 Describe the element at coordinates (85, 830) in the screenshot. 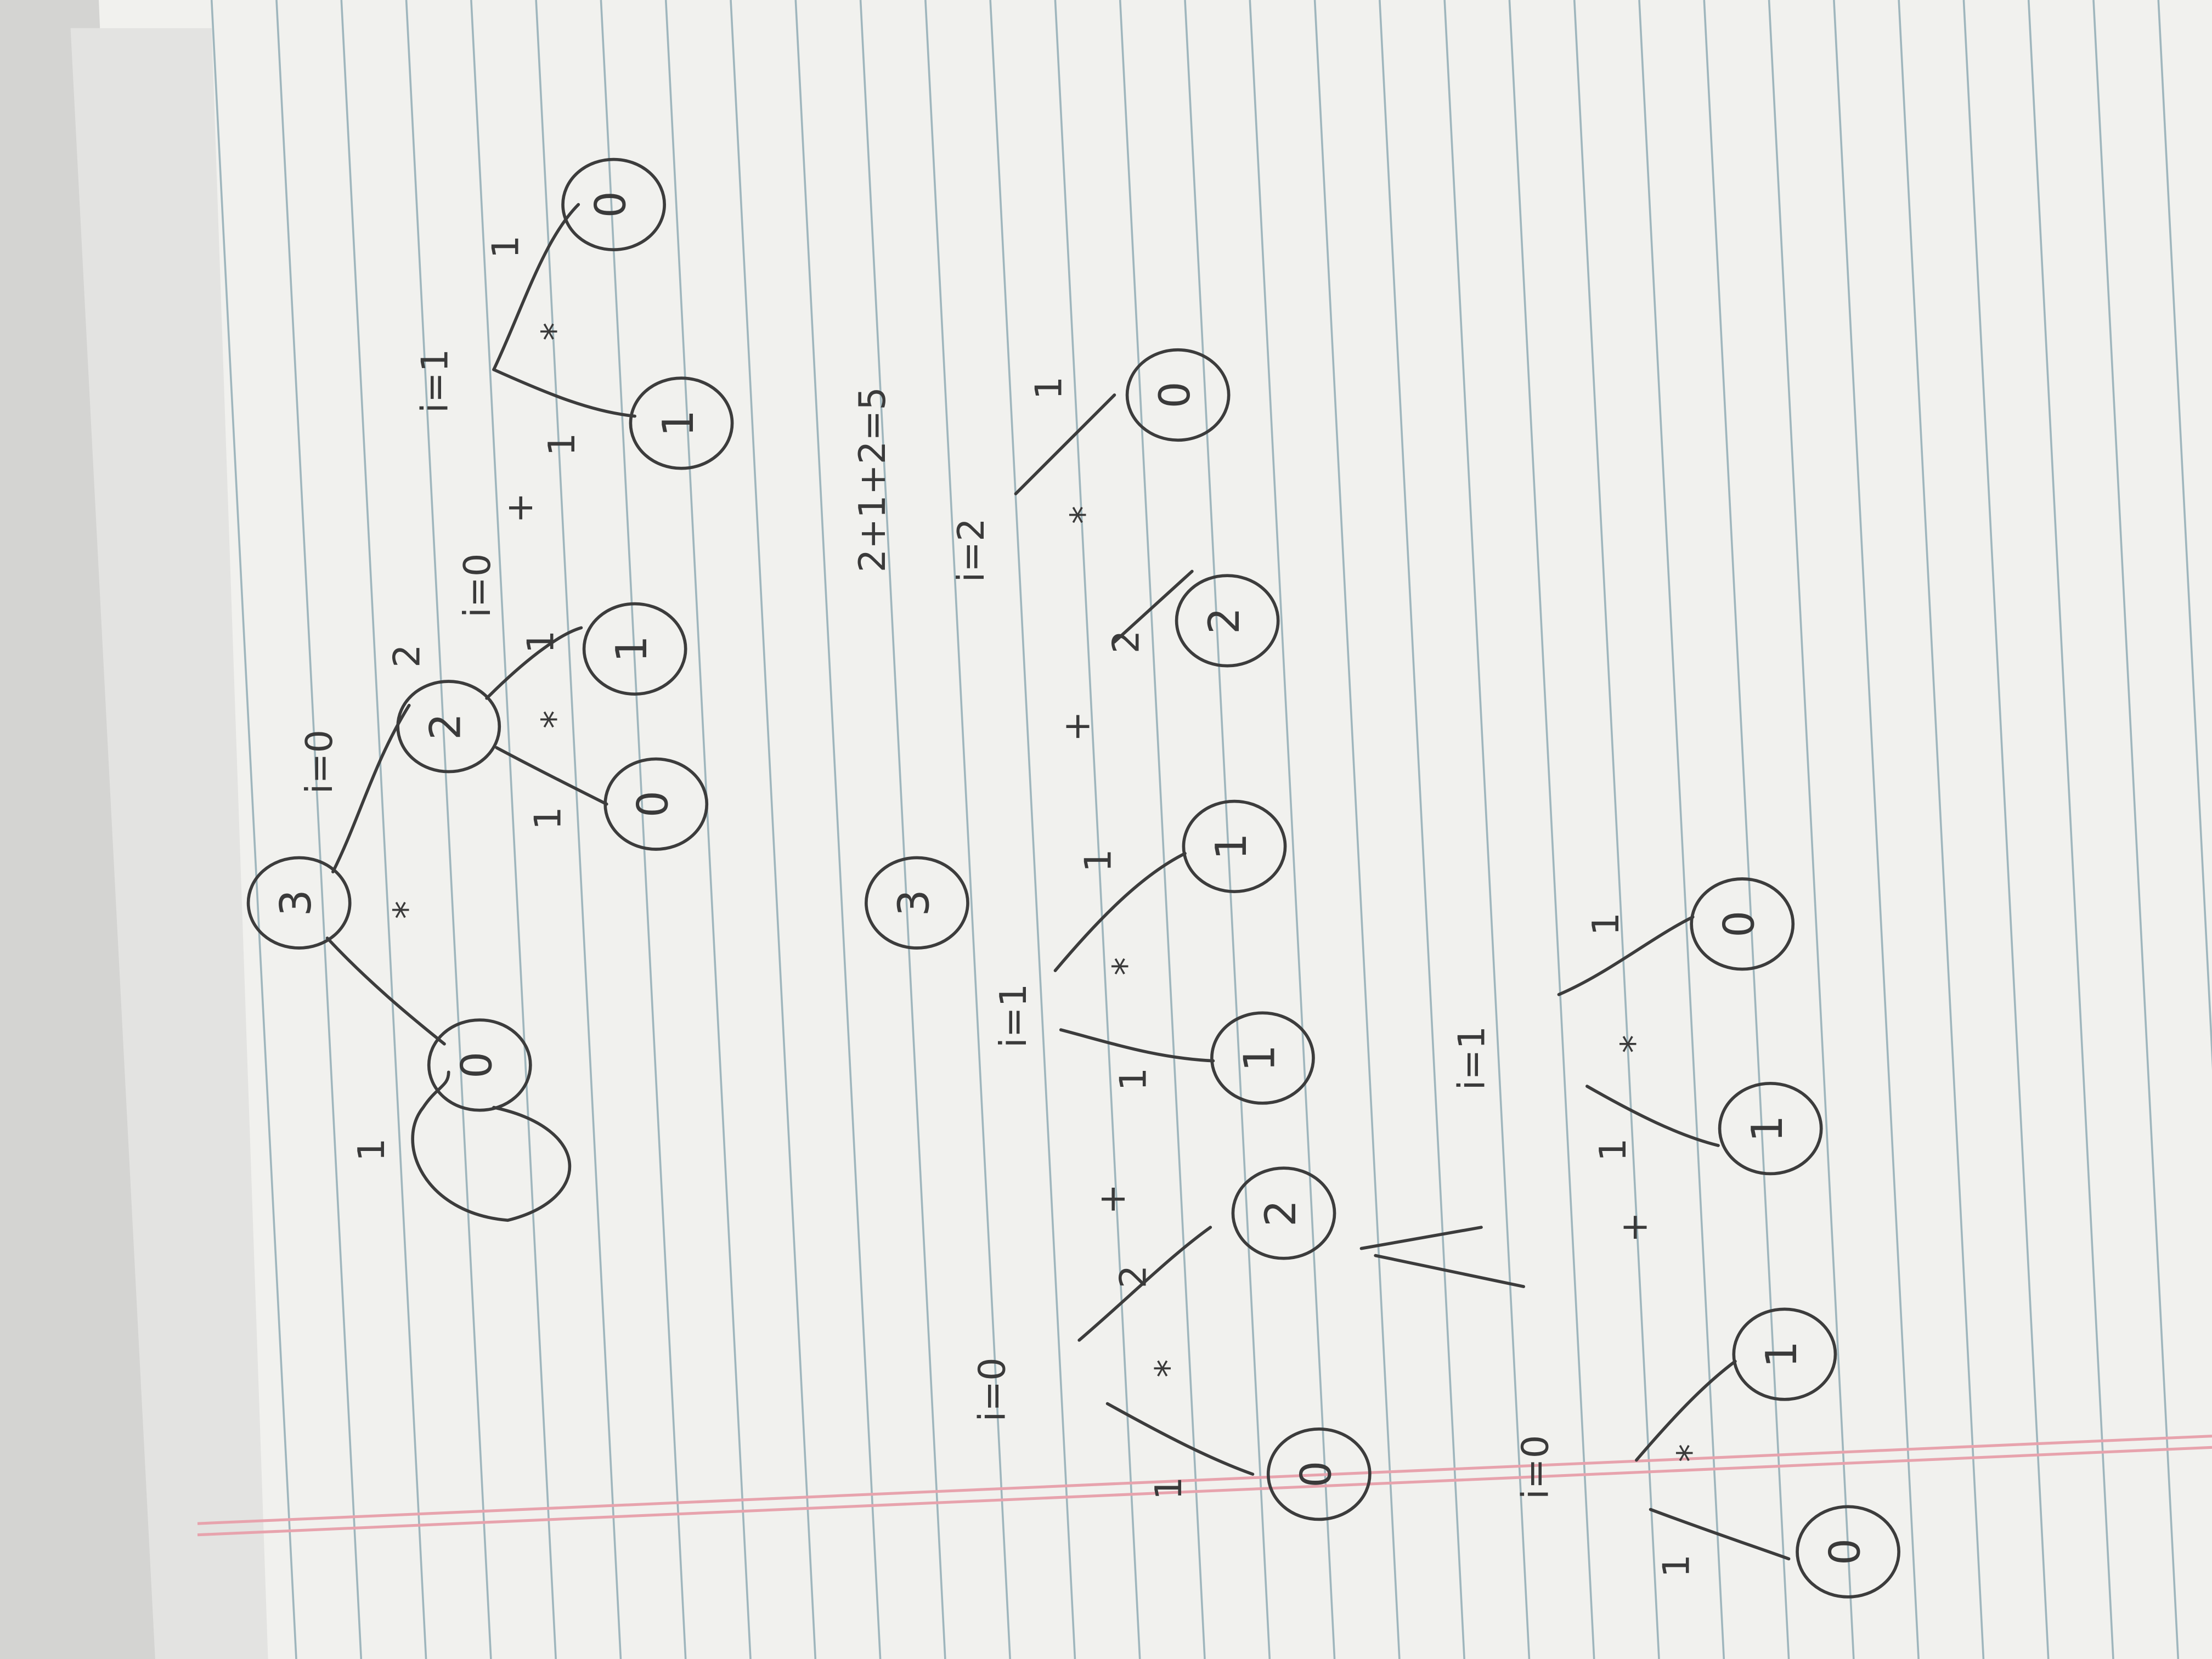

I see `binder-shadow` at that location.